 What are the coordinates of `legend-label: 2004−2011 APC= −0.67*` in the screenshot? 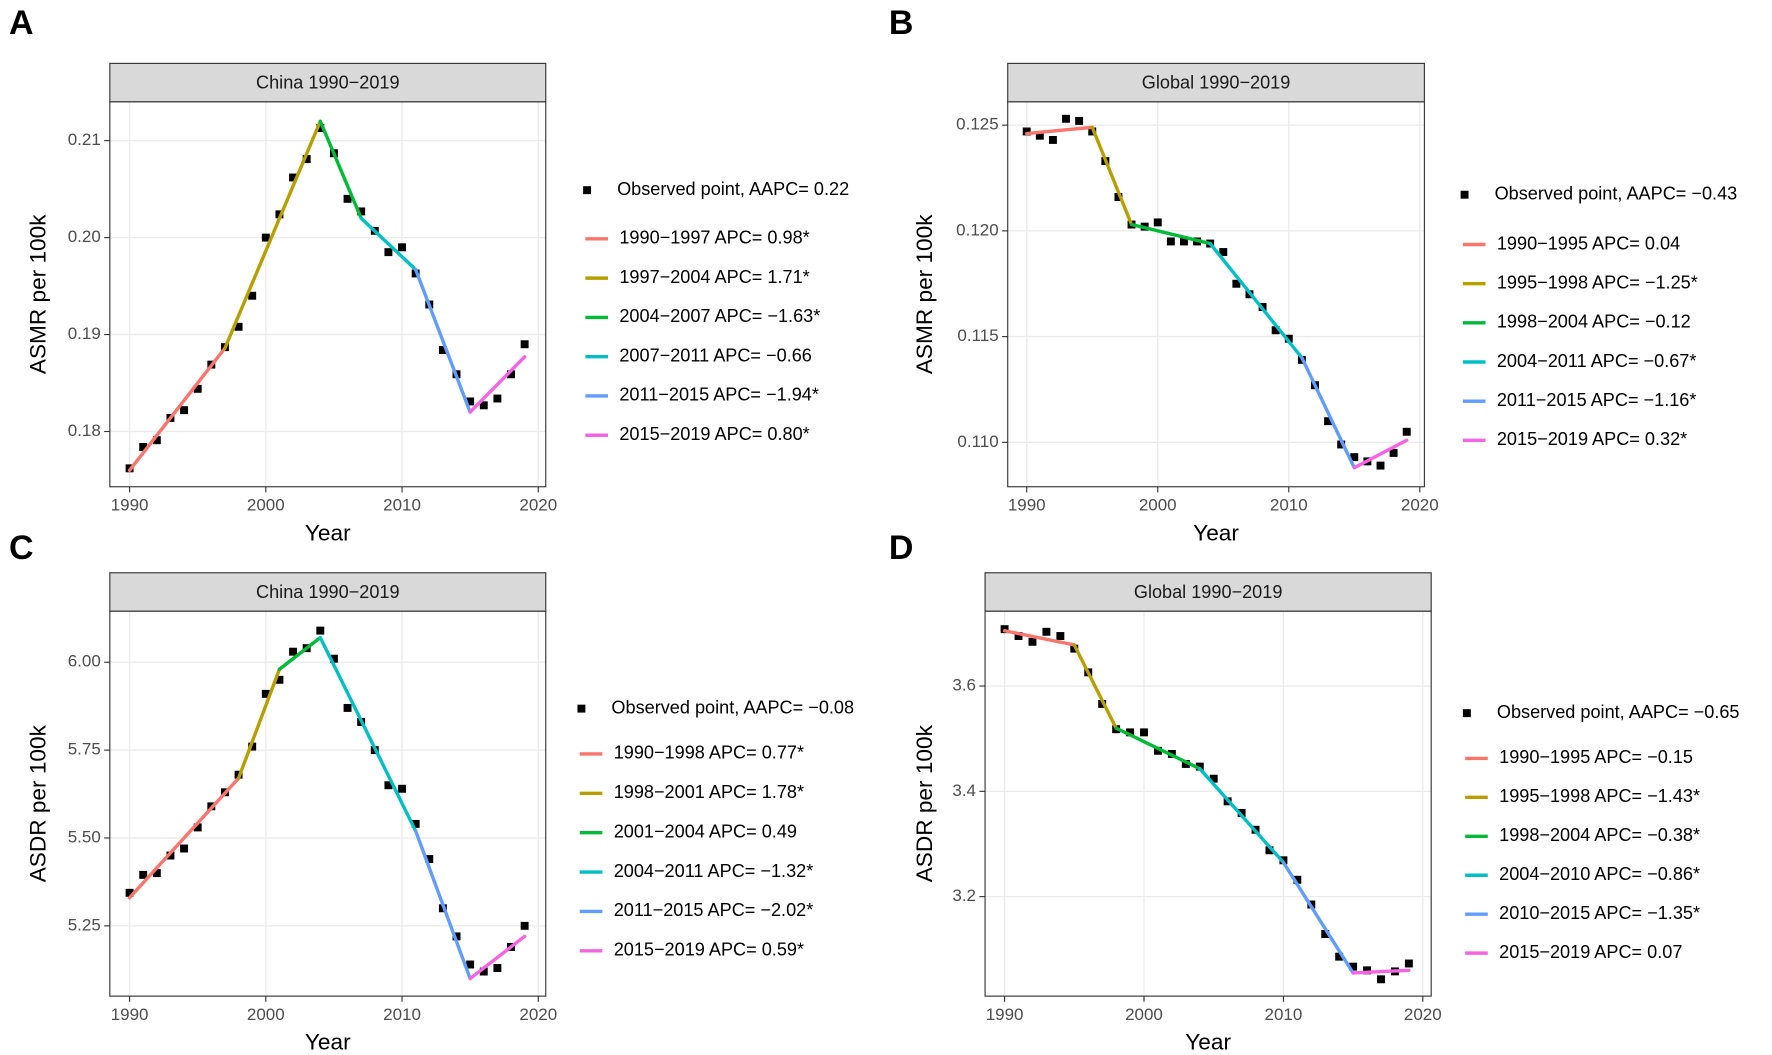 It's located at (1597, 361).